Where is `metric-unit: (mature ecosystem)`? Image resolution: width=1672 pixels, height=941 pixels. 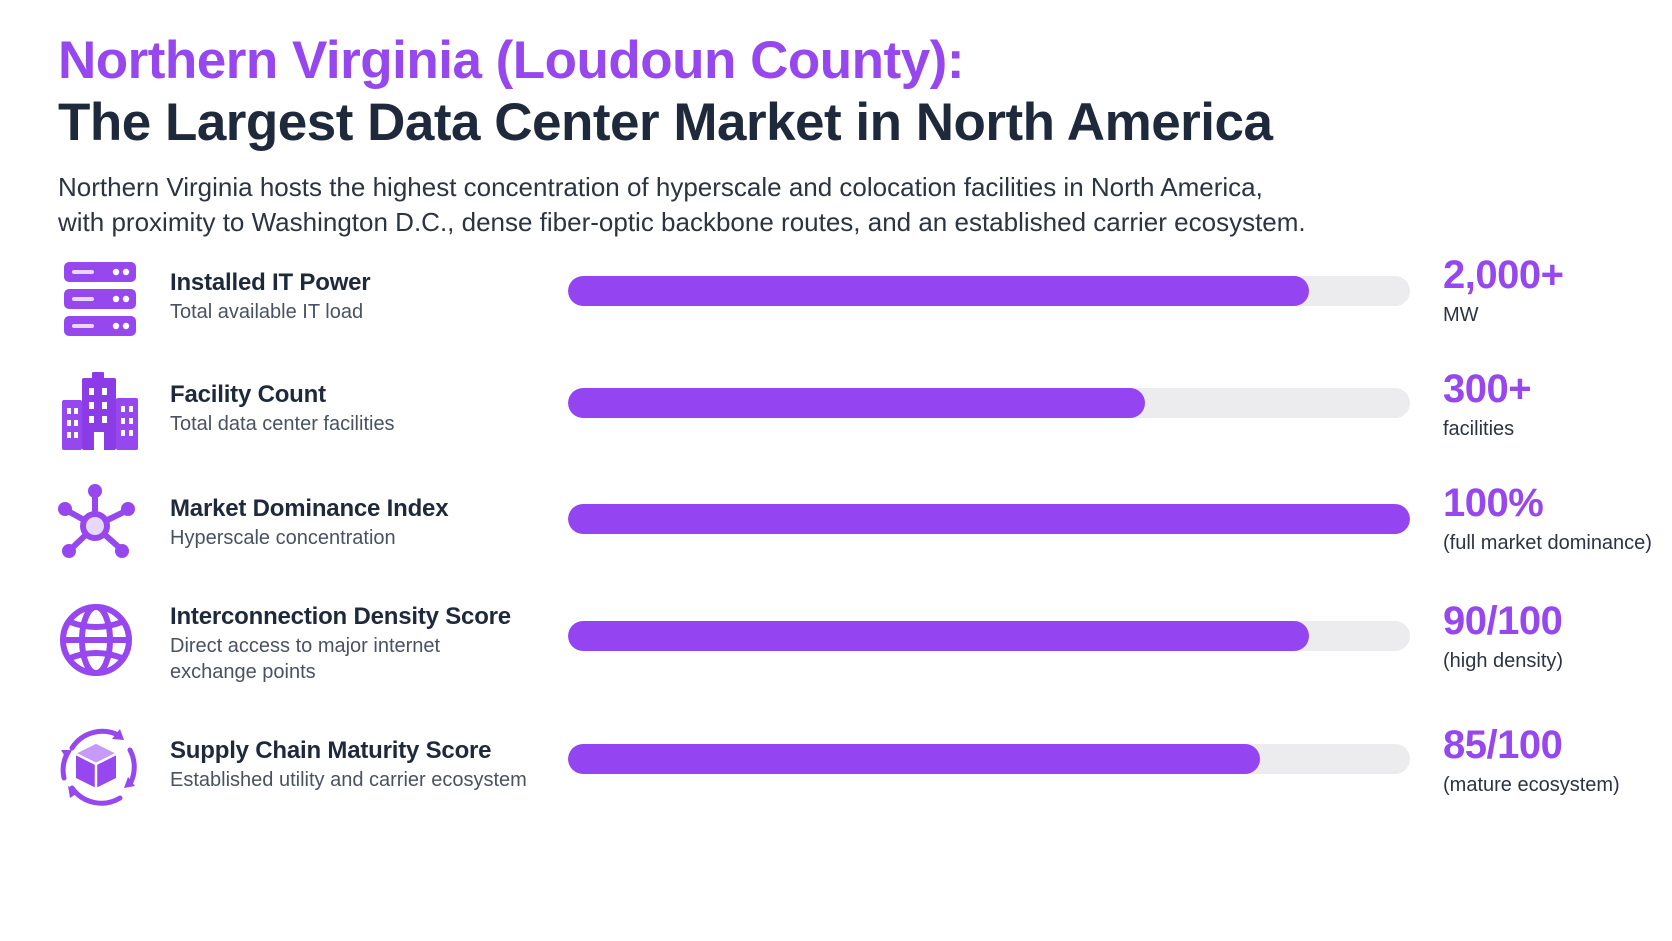 metric-unit: (mature ecosystem) is located at coordinates (1531, 785).